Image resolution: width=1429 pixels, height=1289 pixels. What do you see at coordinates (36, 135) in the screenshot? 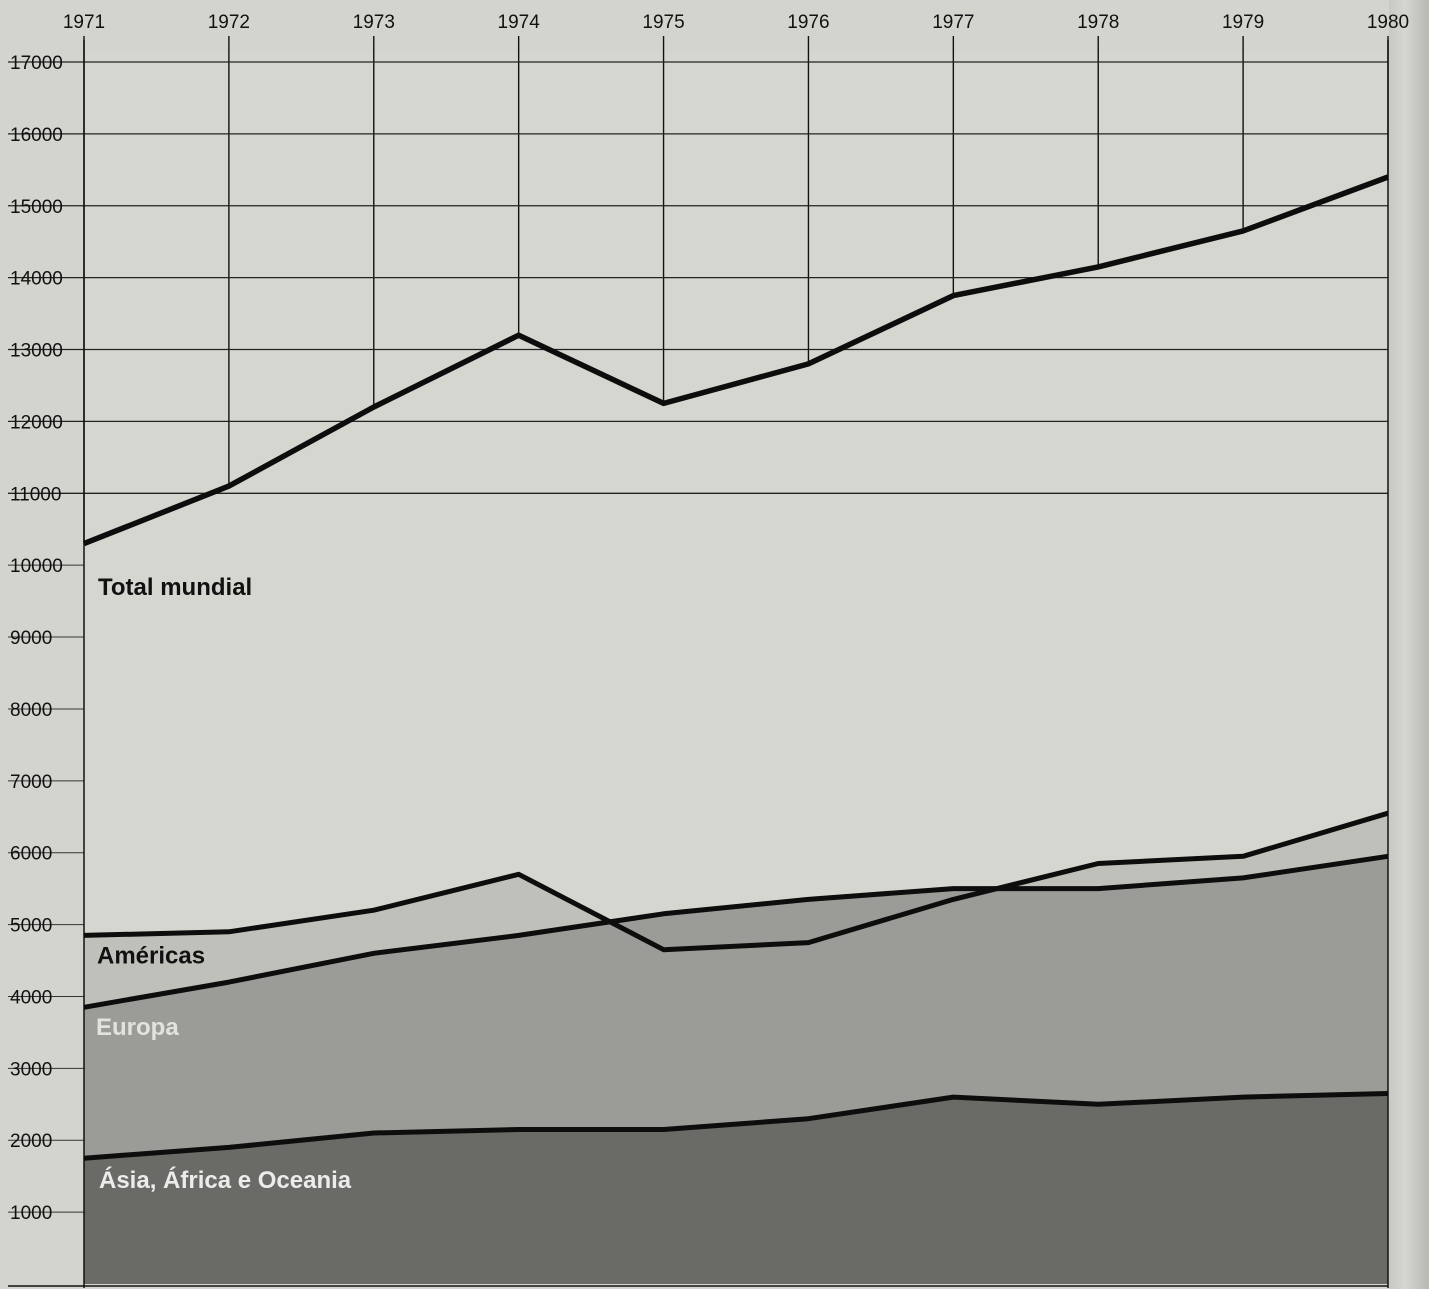
I see `y-tick-label-16000: 16000` at bounding box center [36, 135].